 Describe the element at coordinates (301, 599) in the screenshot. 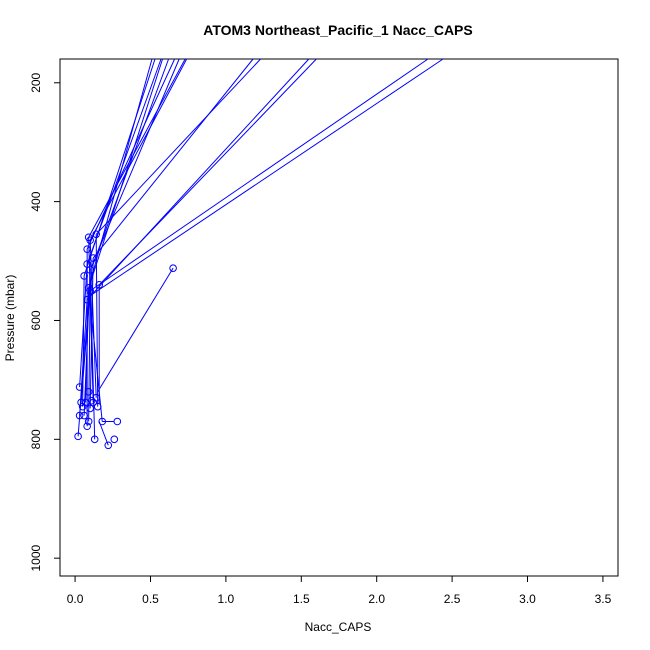

I see `x-tick-label: 1.5` at that location.